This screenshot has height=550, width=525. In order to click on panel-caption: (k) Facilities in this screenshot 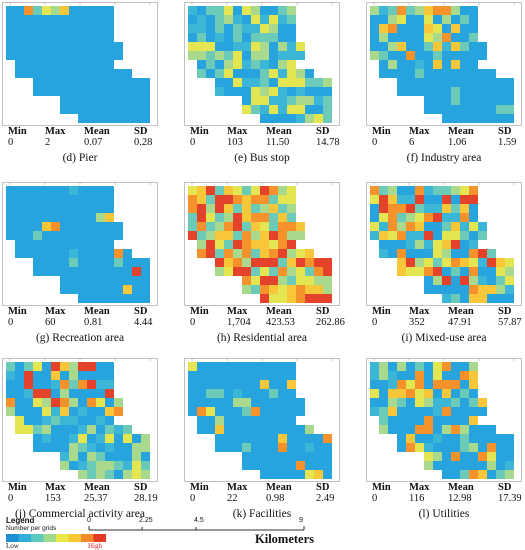, I will do `click(262, 514)`.